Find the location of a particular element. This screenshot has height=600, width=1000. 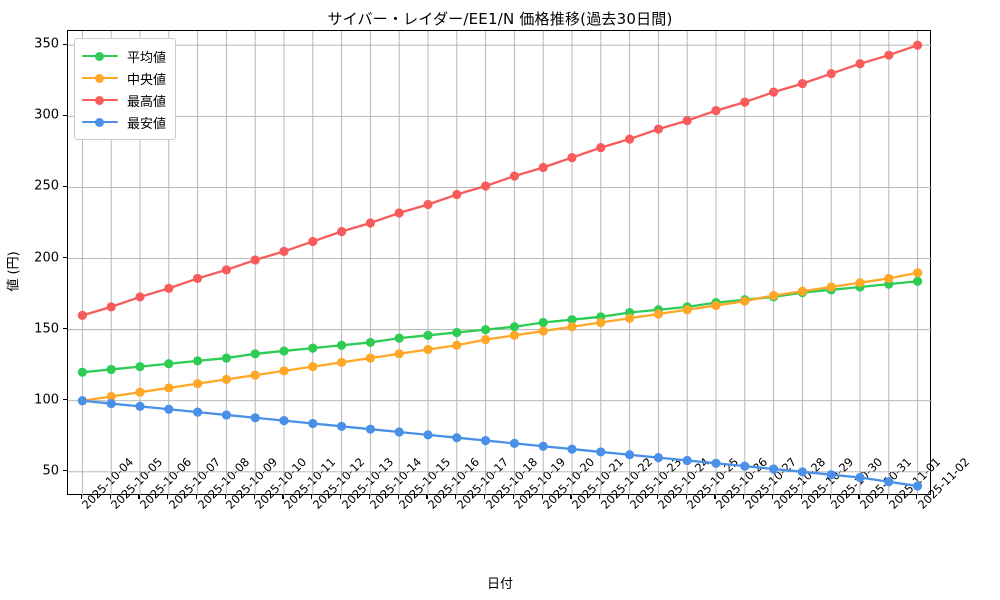

x-tick-label: 2025-10-08 is located at coordinates (223, 483).